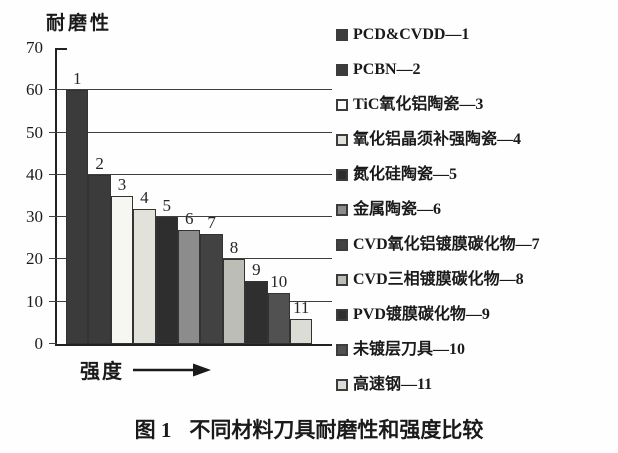  I want to click on legend-item-3: TiC氧化铝陶瓷—3, so click(438, 104).